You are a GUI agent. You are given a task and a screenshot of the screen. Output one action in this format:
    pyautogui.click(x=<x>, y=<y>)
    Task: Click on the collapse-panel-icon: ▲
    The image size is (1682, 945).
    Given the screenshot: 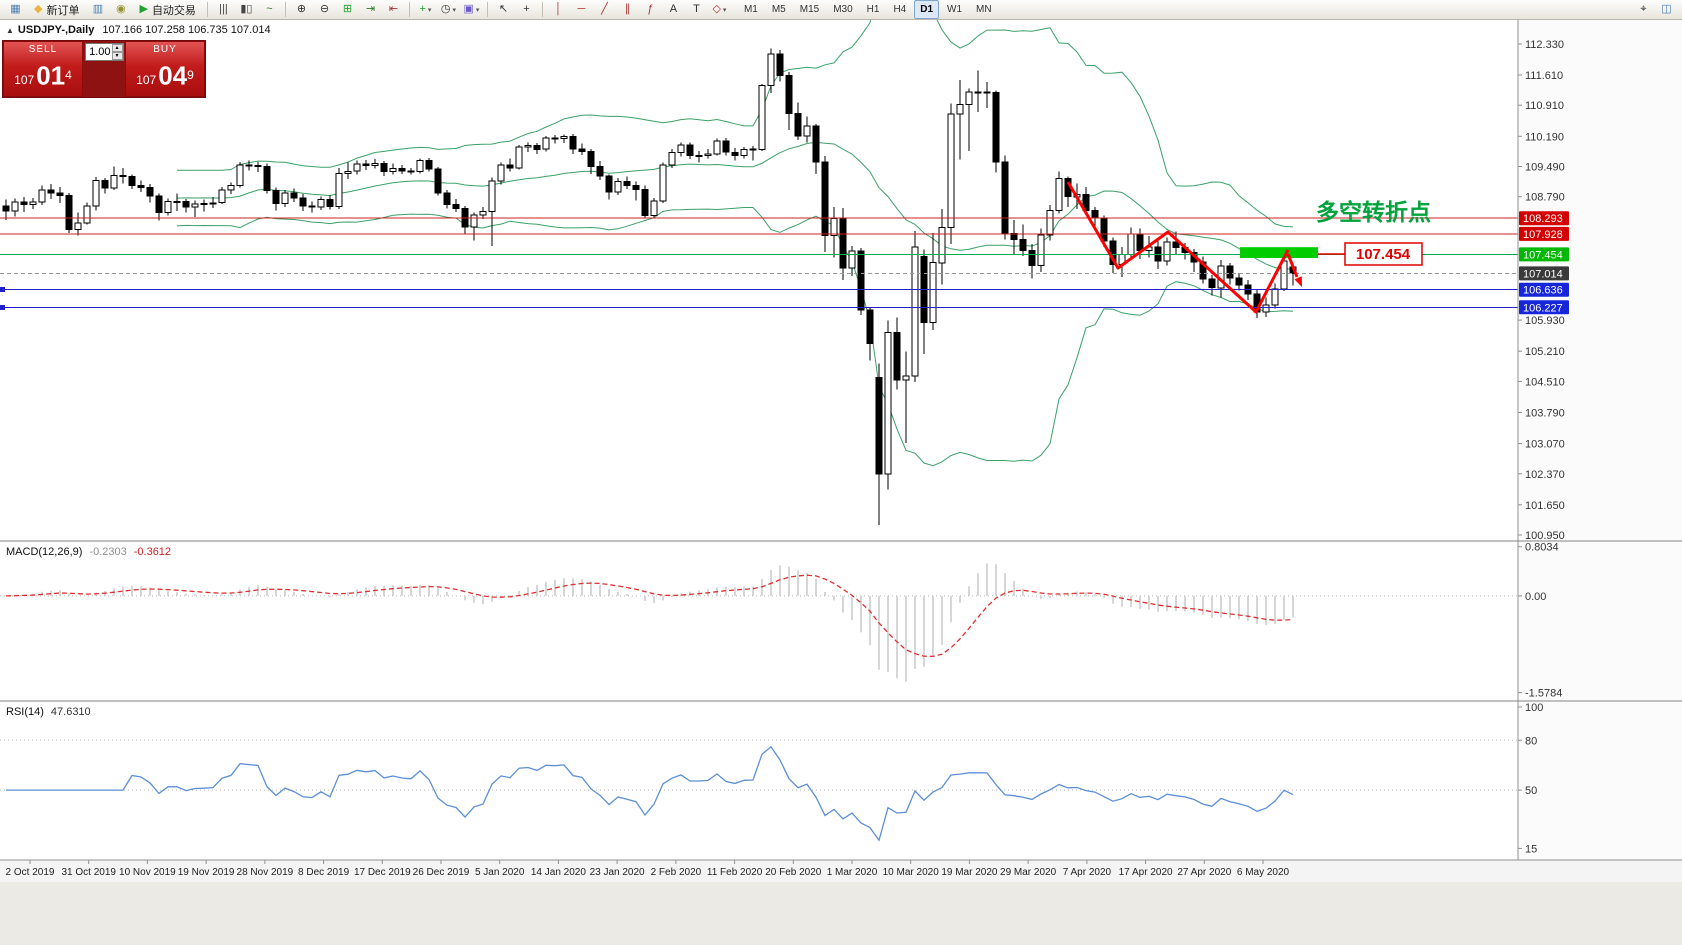 What is the action you would take?
    pyautogui.click(x=10, y=30)
    